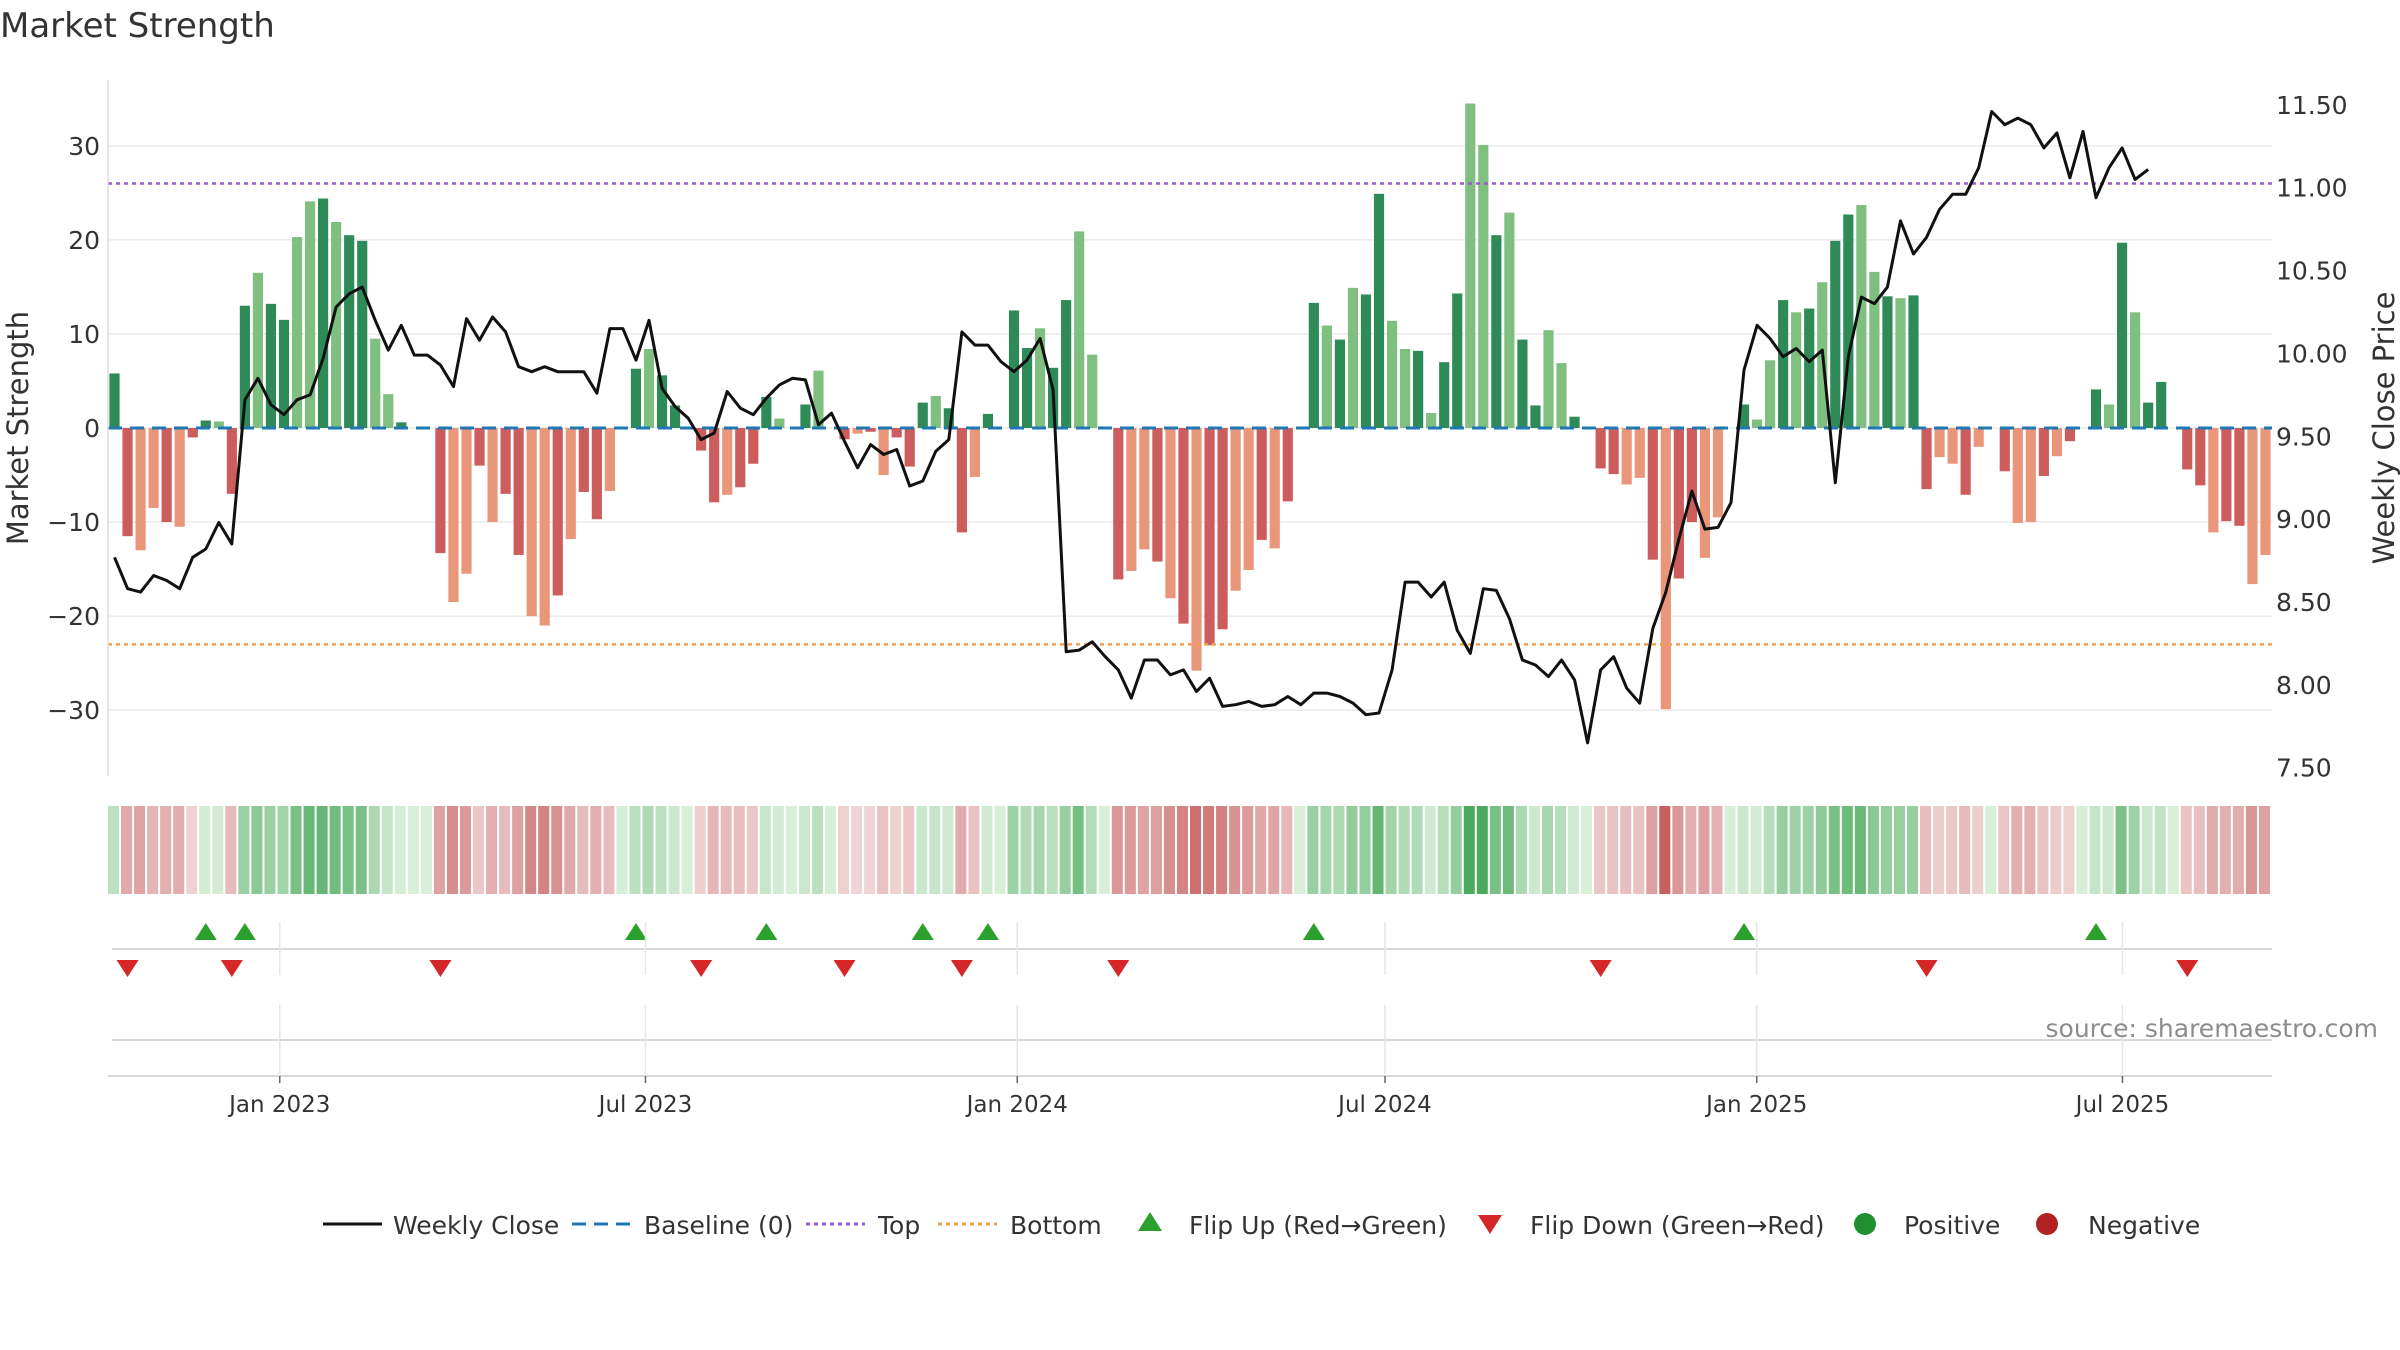 This screenshot has height=1350, width=2400. What do you see at coordinates (1651, 1225) in the screenshot?
I see `legend-item-flip-down: Flip Down (Green→Red)` at bounding box center [1651, 1225].